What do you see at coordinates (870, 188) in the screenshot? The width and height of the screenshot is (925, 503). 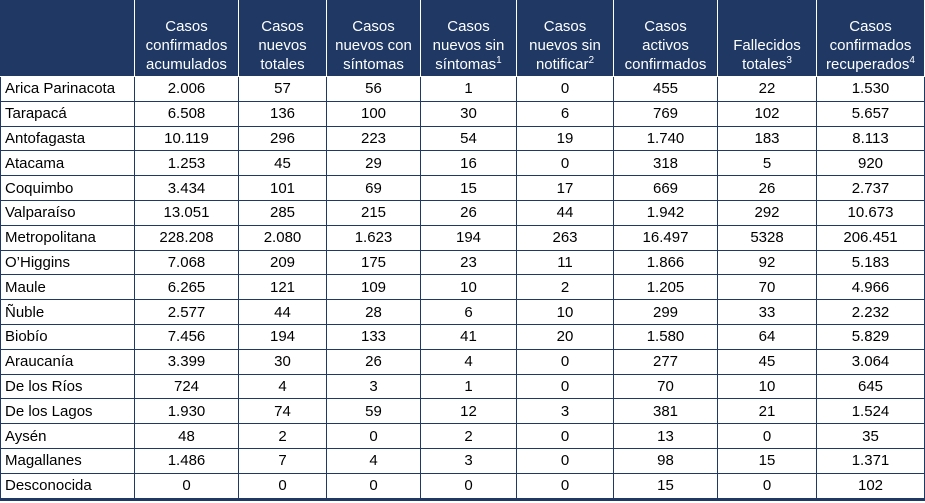 I see `value-cell: 2.737` at bounding box center [870, 188].